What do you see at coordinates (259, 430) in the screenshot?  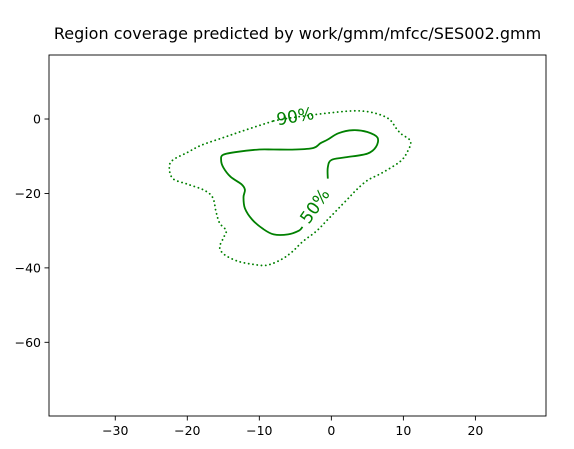 I see `x-tick-label-2: −10` at bounding box center [259, 430].